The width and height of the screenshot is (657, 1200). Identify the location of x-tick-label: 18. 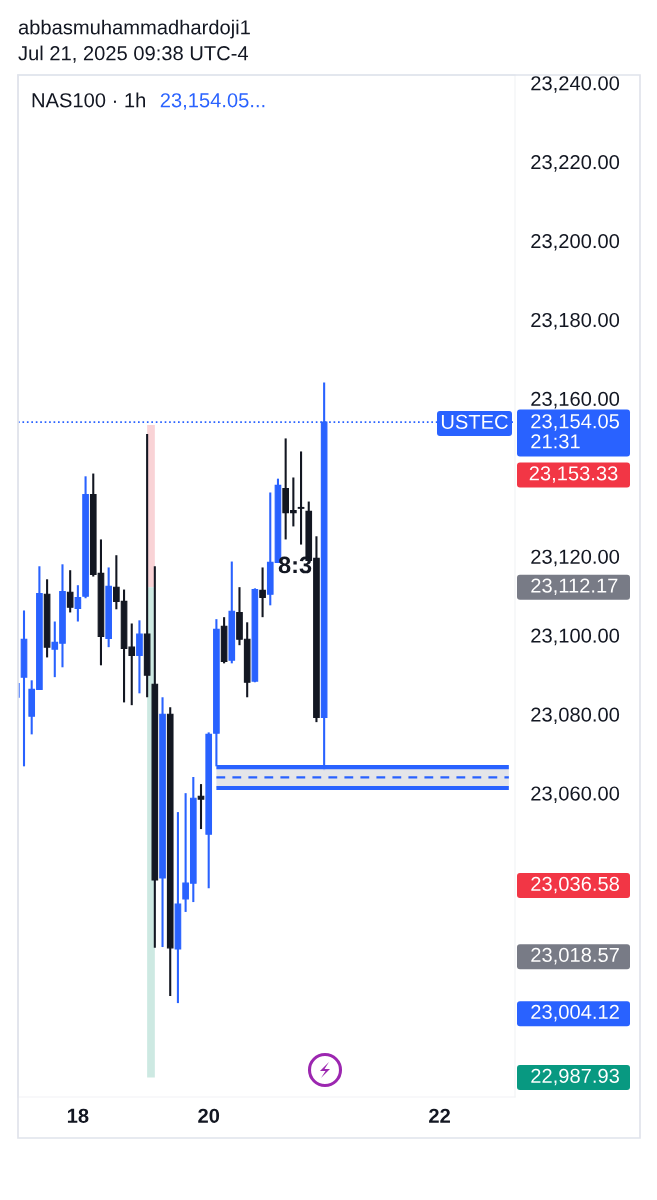
(78, 1115).